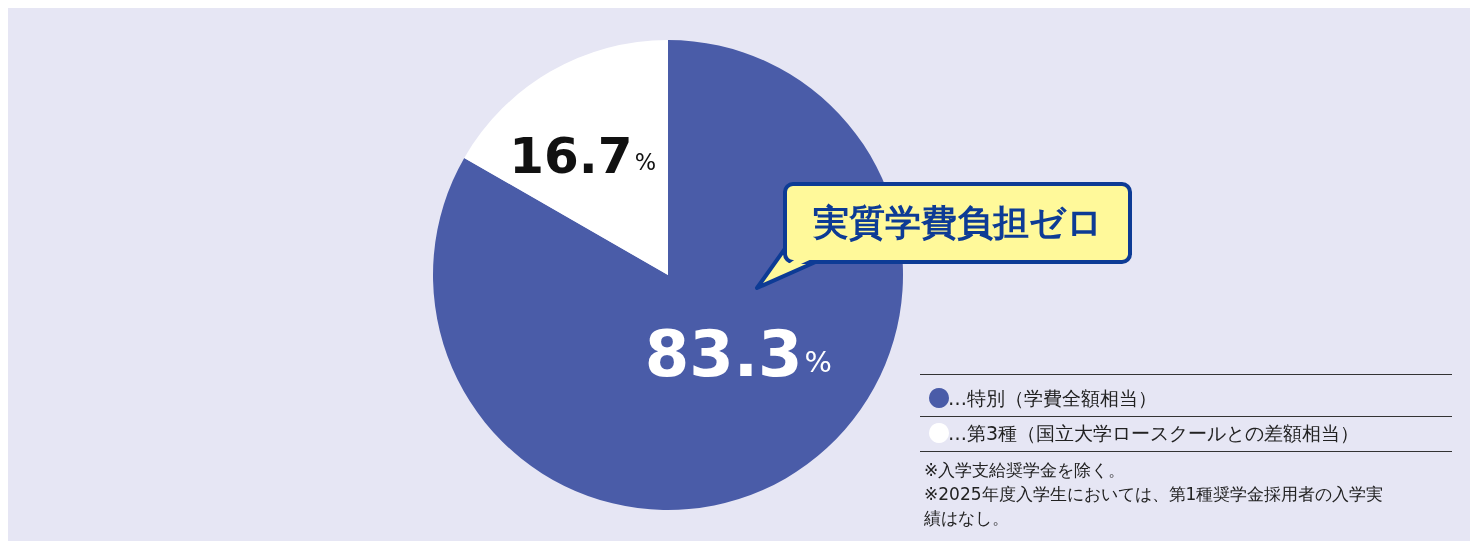 This screenshot has height=549, width=1478. I want to click on text: ※入学支給奨学金を除く。, so click(1025, 470).